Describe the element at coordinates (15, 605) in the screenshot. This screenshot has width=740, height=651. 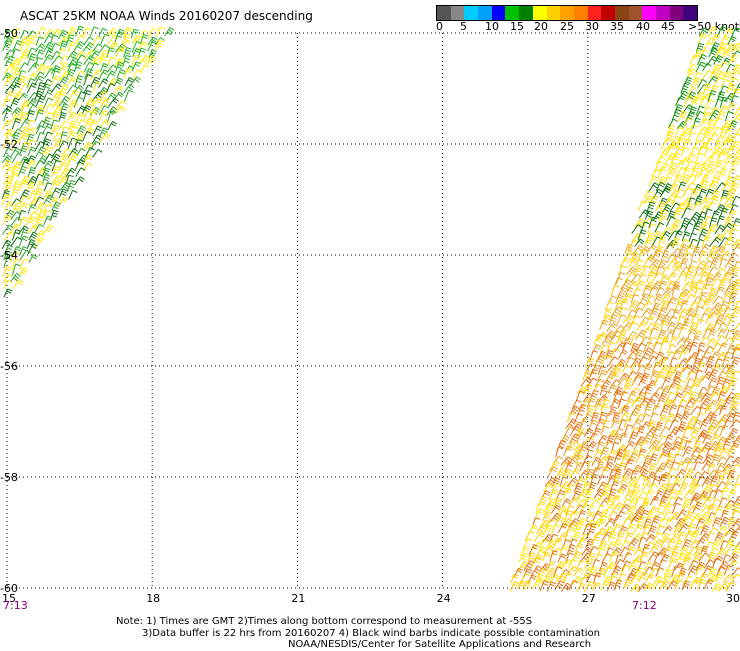
I see `time-label-left: 7:13` at that location.